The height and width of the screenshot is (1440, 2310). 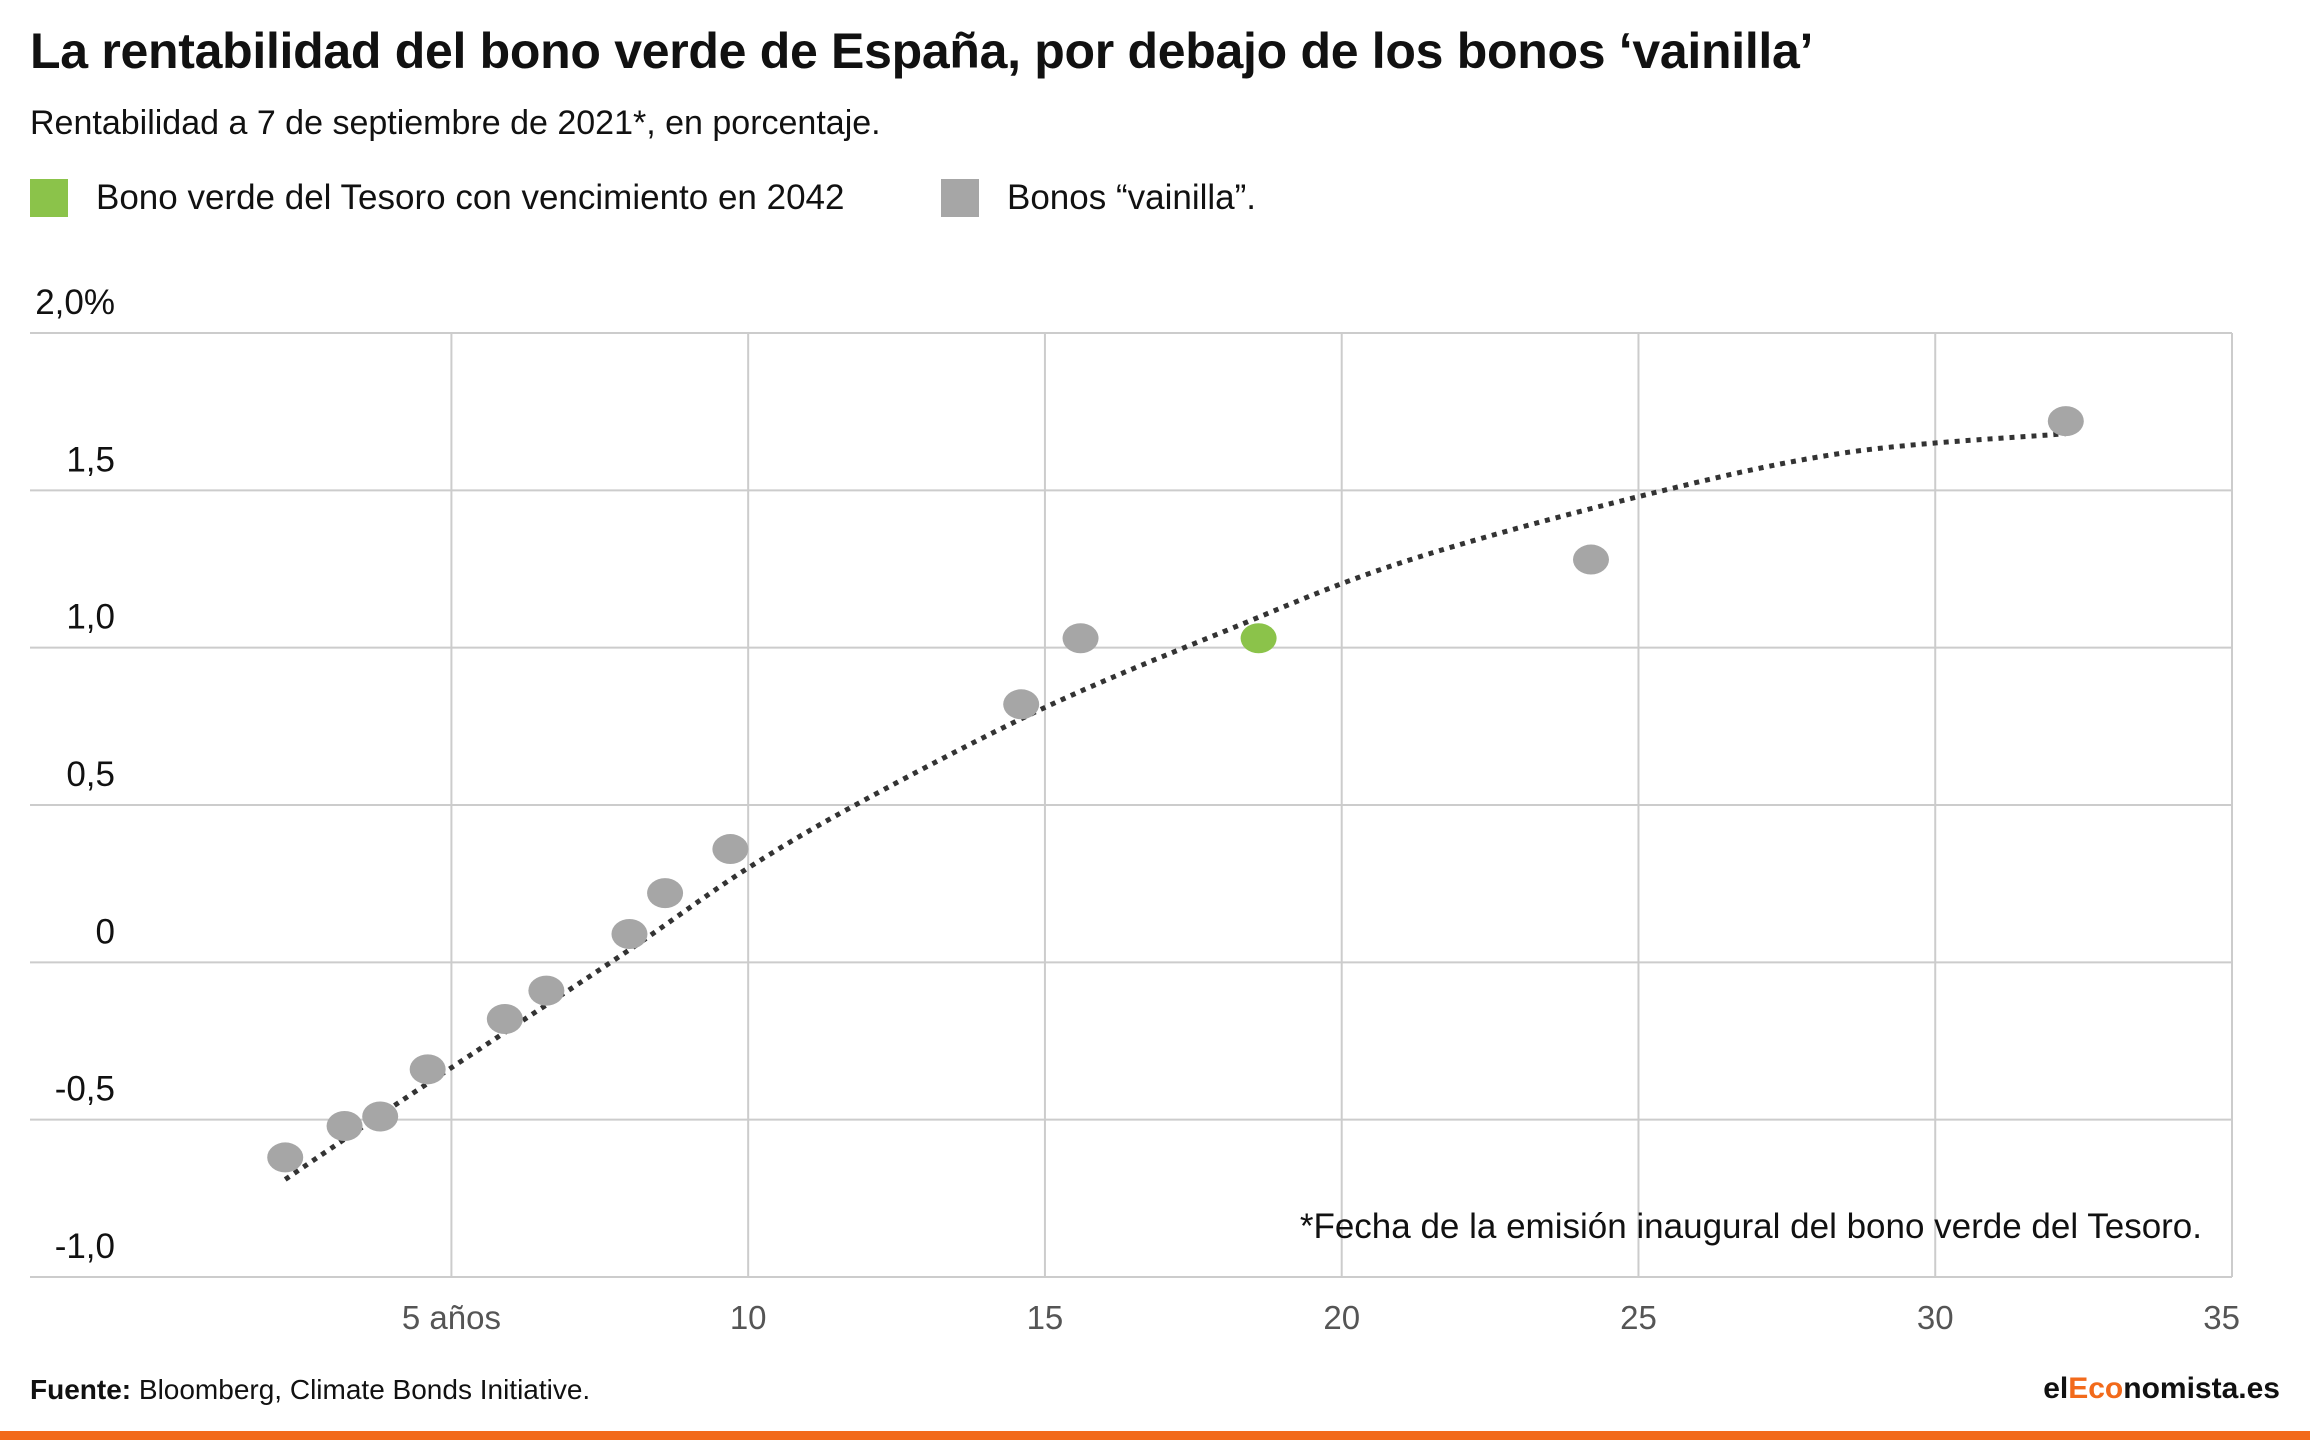 What do you see at coordinates (85, 1089) in the screenshot?
I see `y-tick-label: -0,5` at bounding box center [85, 1089].